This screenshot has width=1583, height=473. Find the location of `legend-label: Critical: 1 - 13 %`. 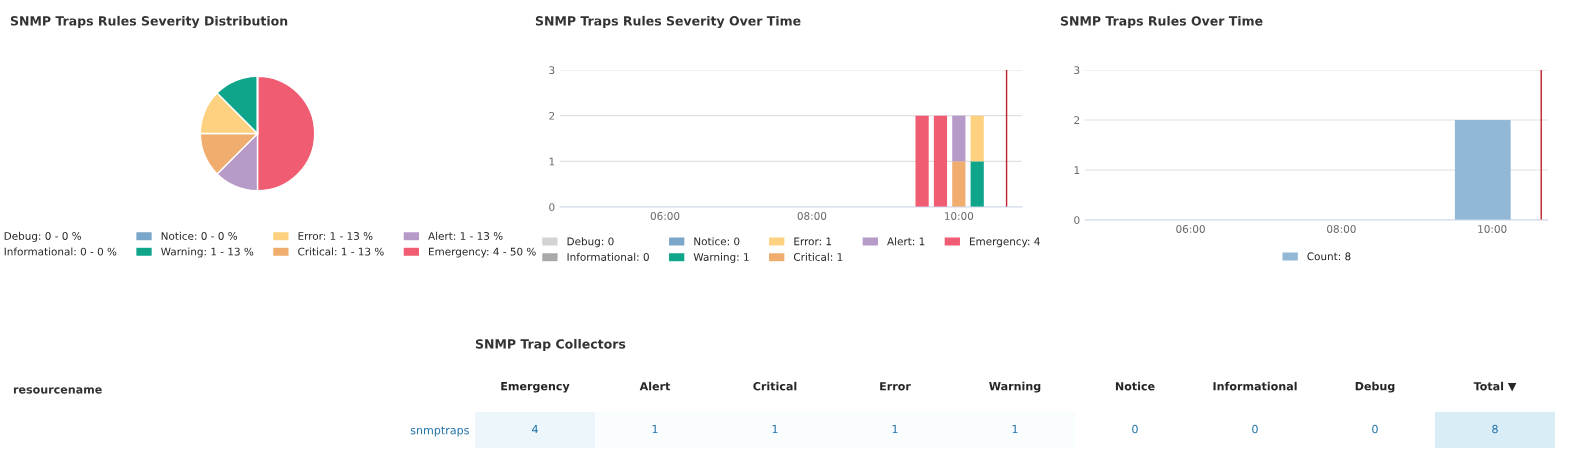

legend-label: Critical: 1 - 13 % is located at coordinates (341, 251).